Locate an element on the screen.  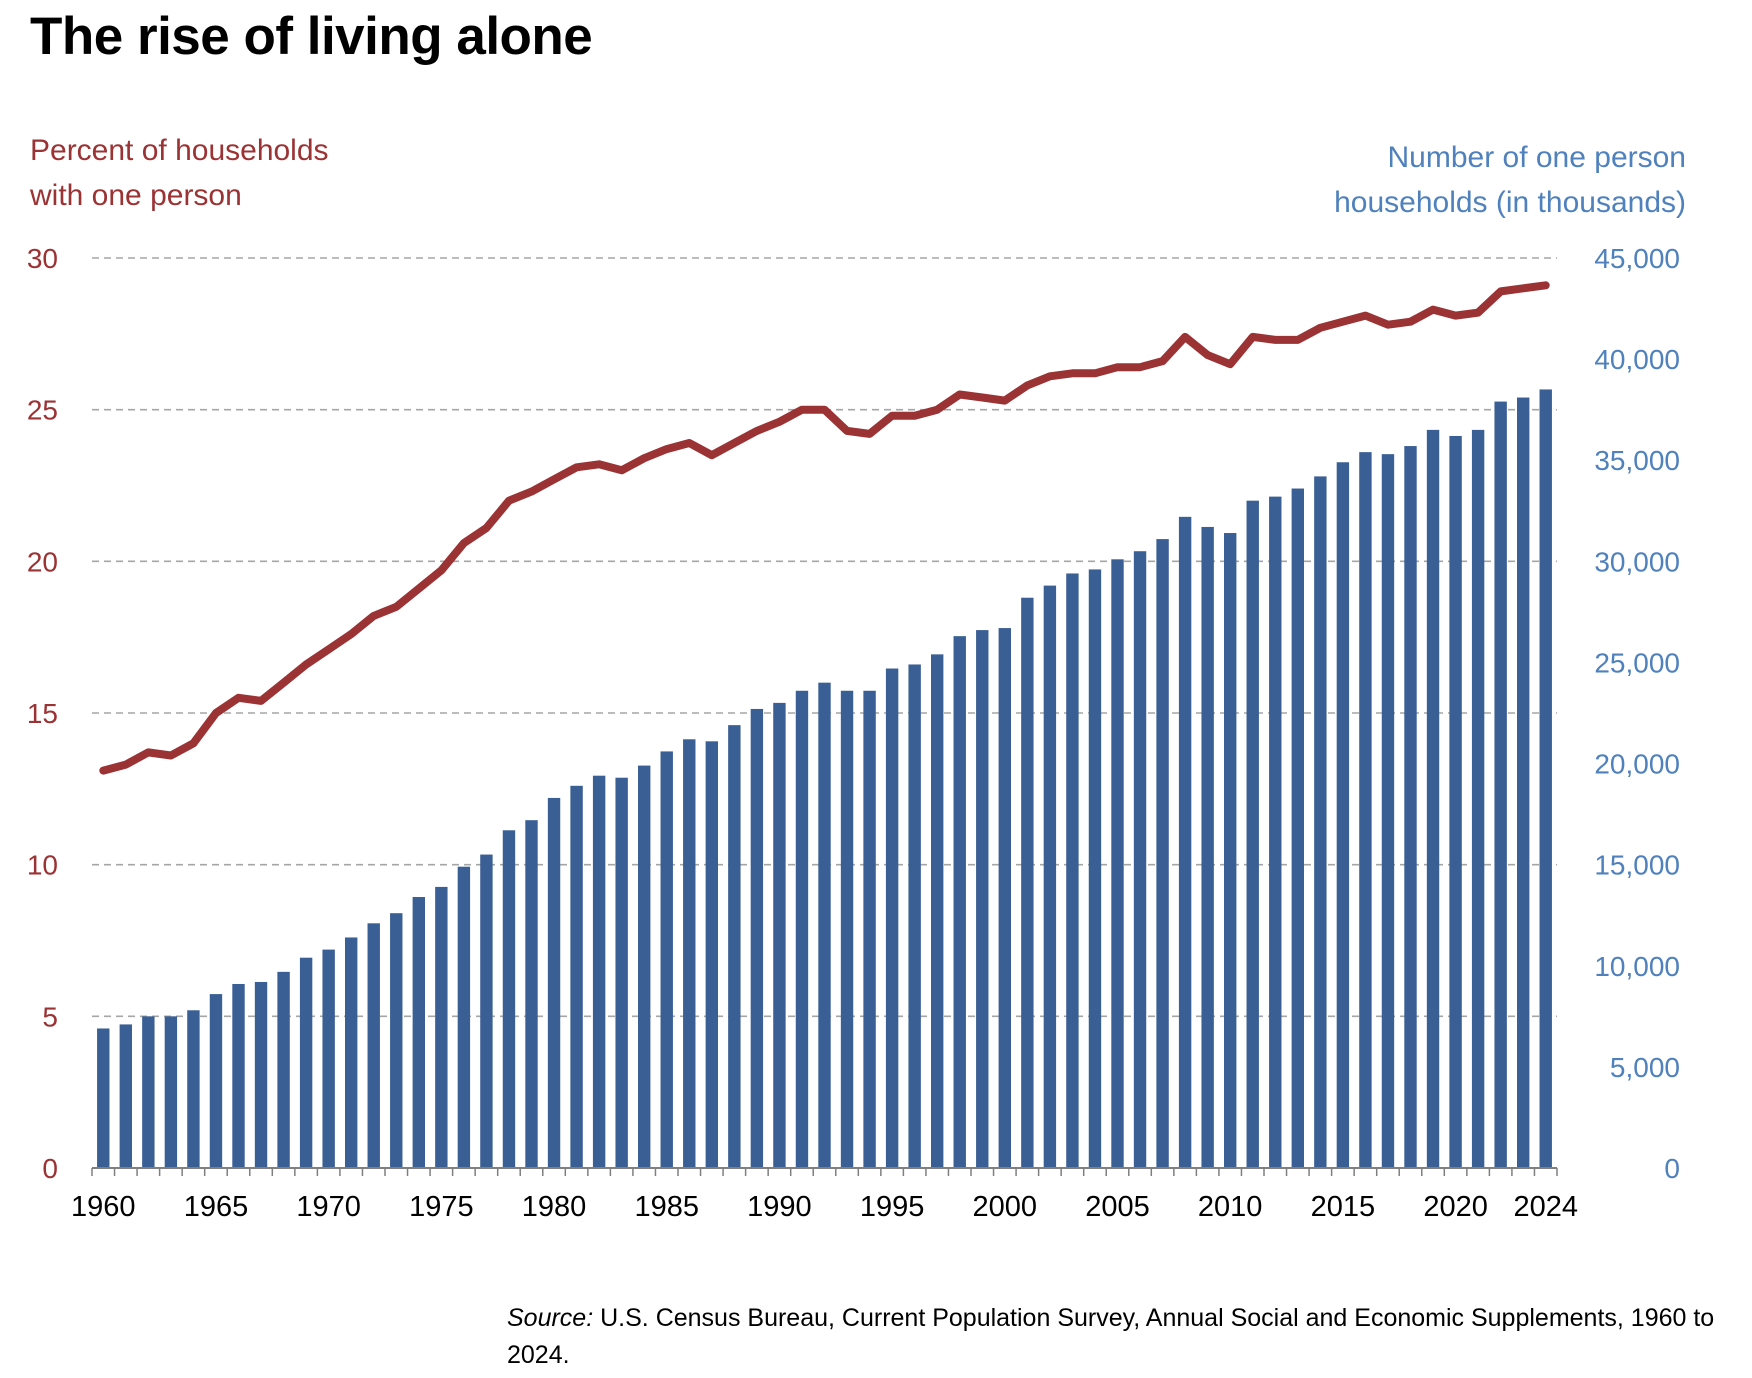
bar-1973 is located at coordinates (396, 1040).